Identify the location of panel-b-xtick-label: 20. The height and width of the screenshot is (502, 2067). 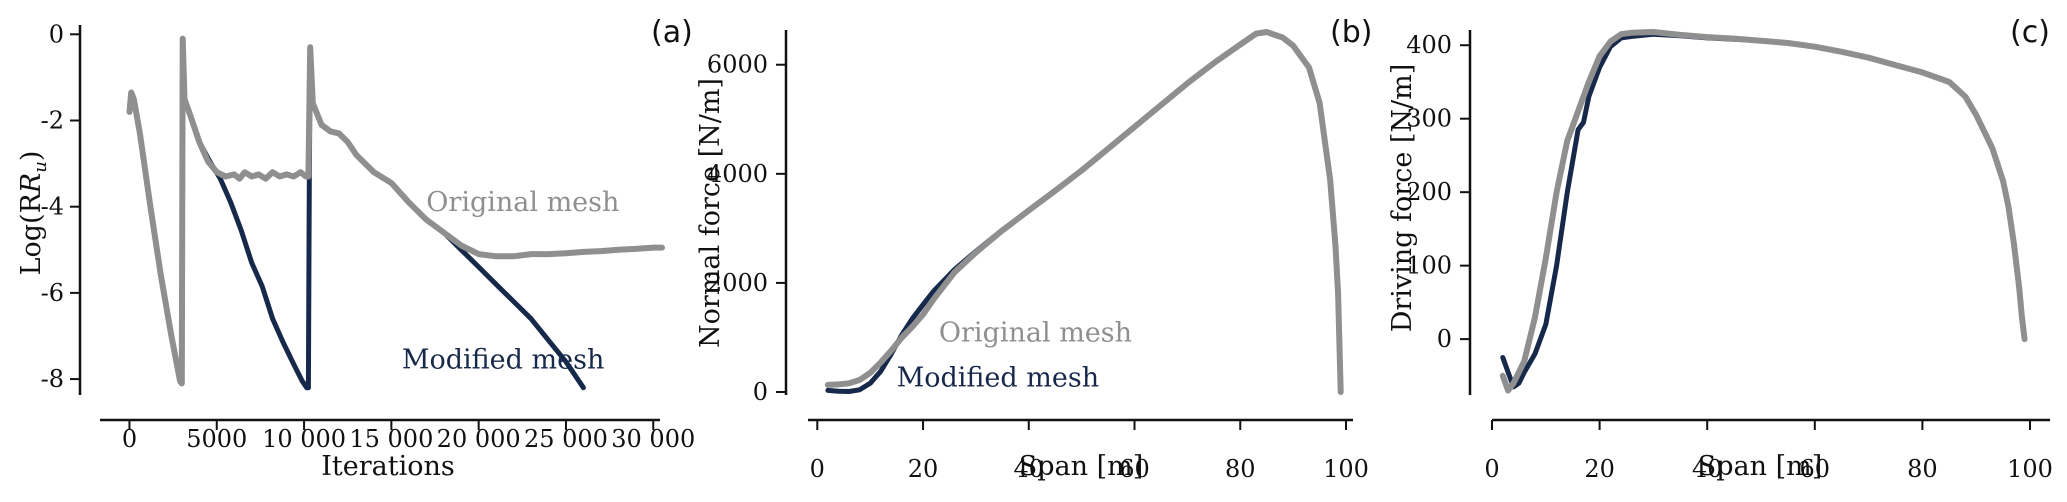
(923, 469).